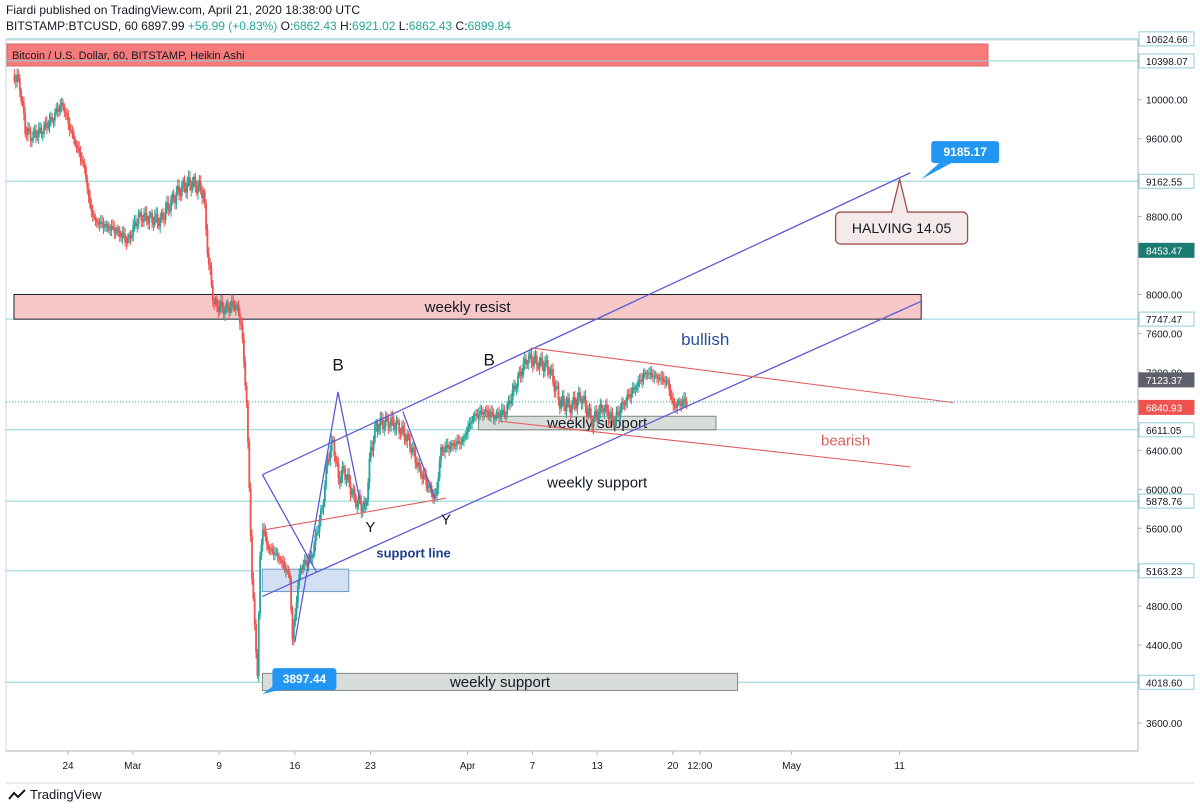 The width and height of the screenshot is (1200, 811). I want to click on tradingview-logo-icon, so click(17, 794).